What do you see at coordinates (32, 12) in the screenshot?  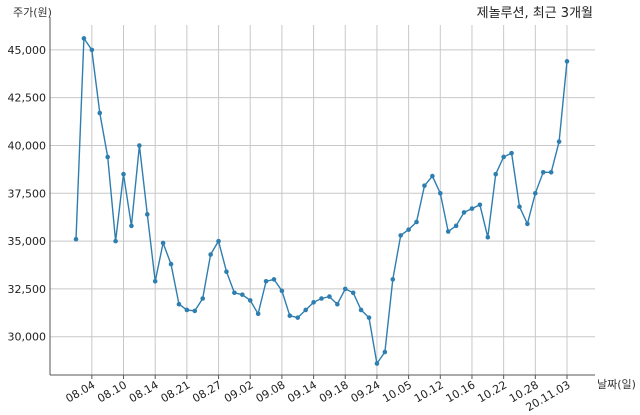 I see `y-axis-title: 주가(원)` at bounding box center [32, 12].